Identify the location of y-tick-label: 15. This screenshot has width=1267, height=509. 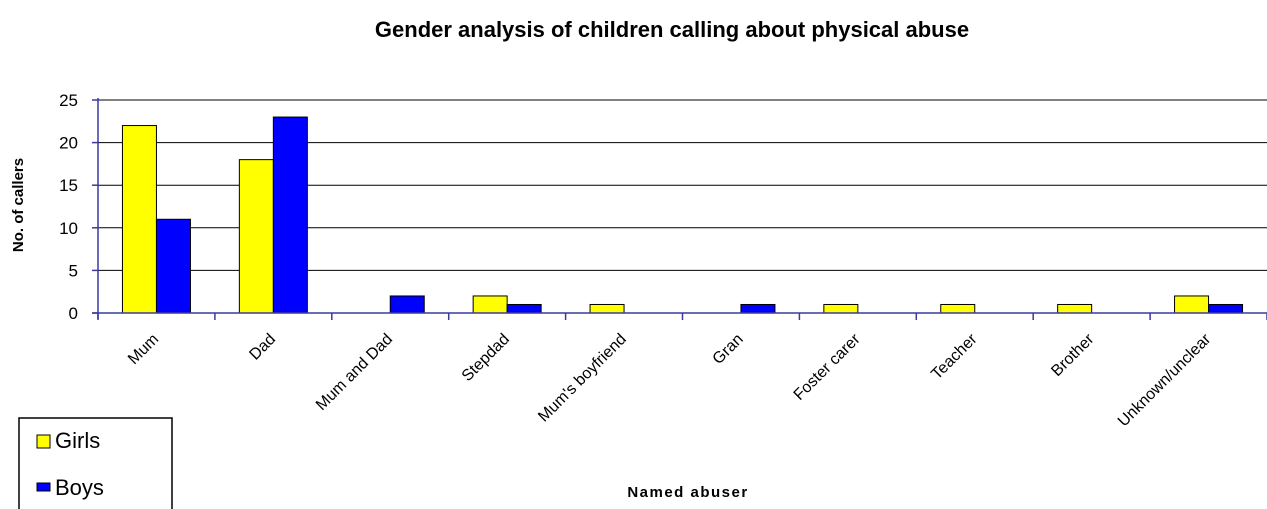
(68, 185).